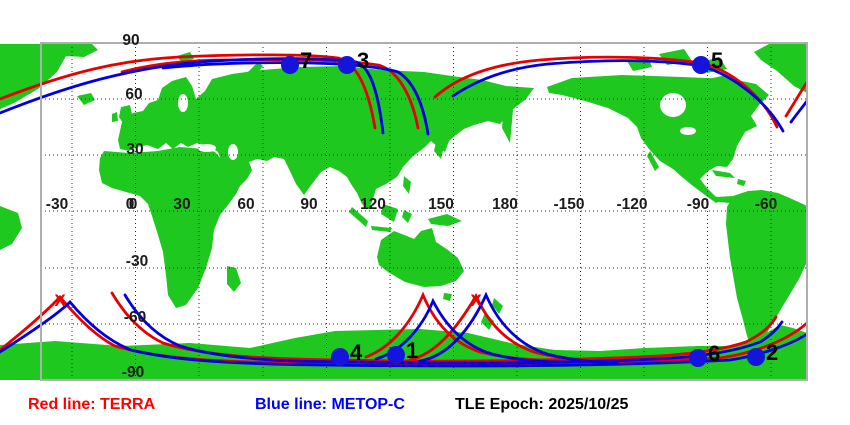 Image resolution: width=850 pixels, height=425 pixels. Describe the element at coordinates (714, 353) in the screenshot. I see `pass-marker-number: 6` at that location.